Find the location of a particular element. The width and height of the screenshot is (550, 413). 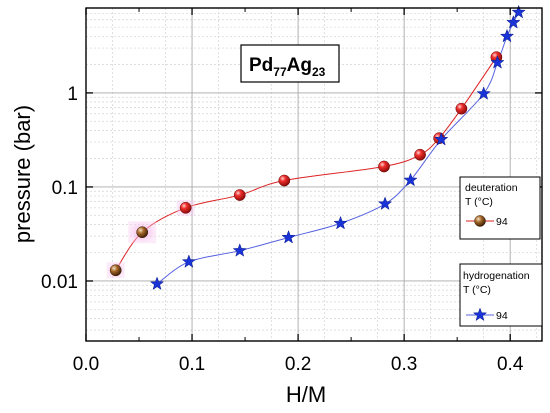

composition-annotation: Pd77Ag23 is located at coordinates (290, 63).